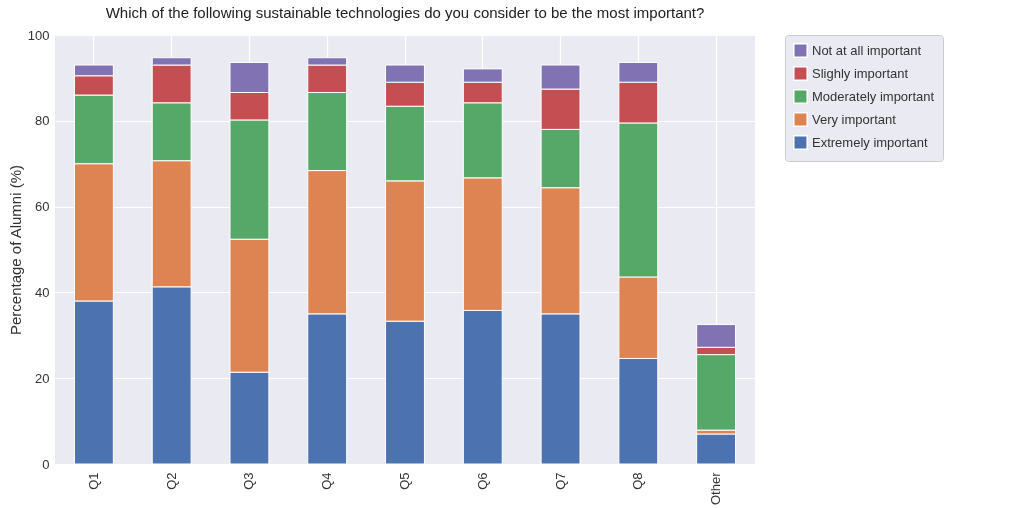 The image size is (1029, 508). What do you see at coordinates (638, 481) in the screenshot?
I see `x-tick-label: Q8` at bounding box center [638, 481].